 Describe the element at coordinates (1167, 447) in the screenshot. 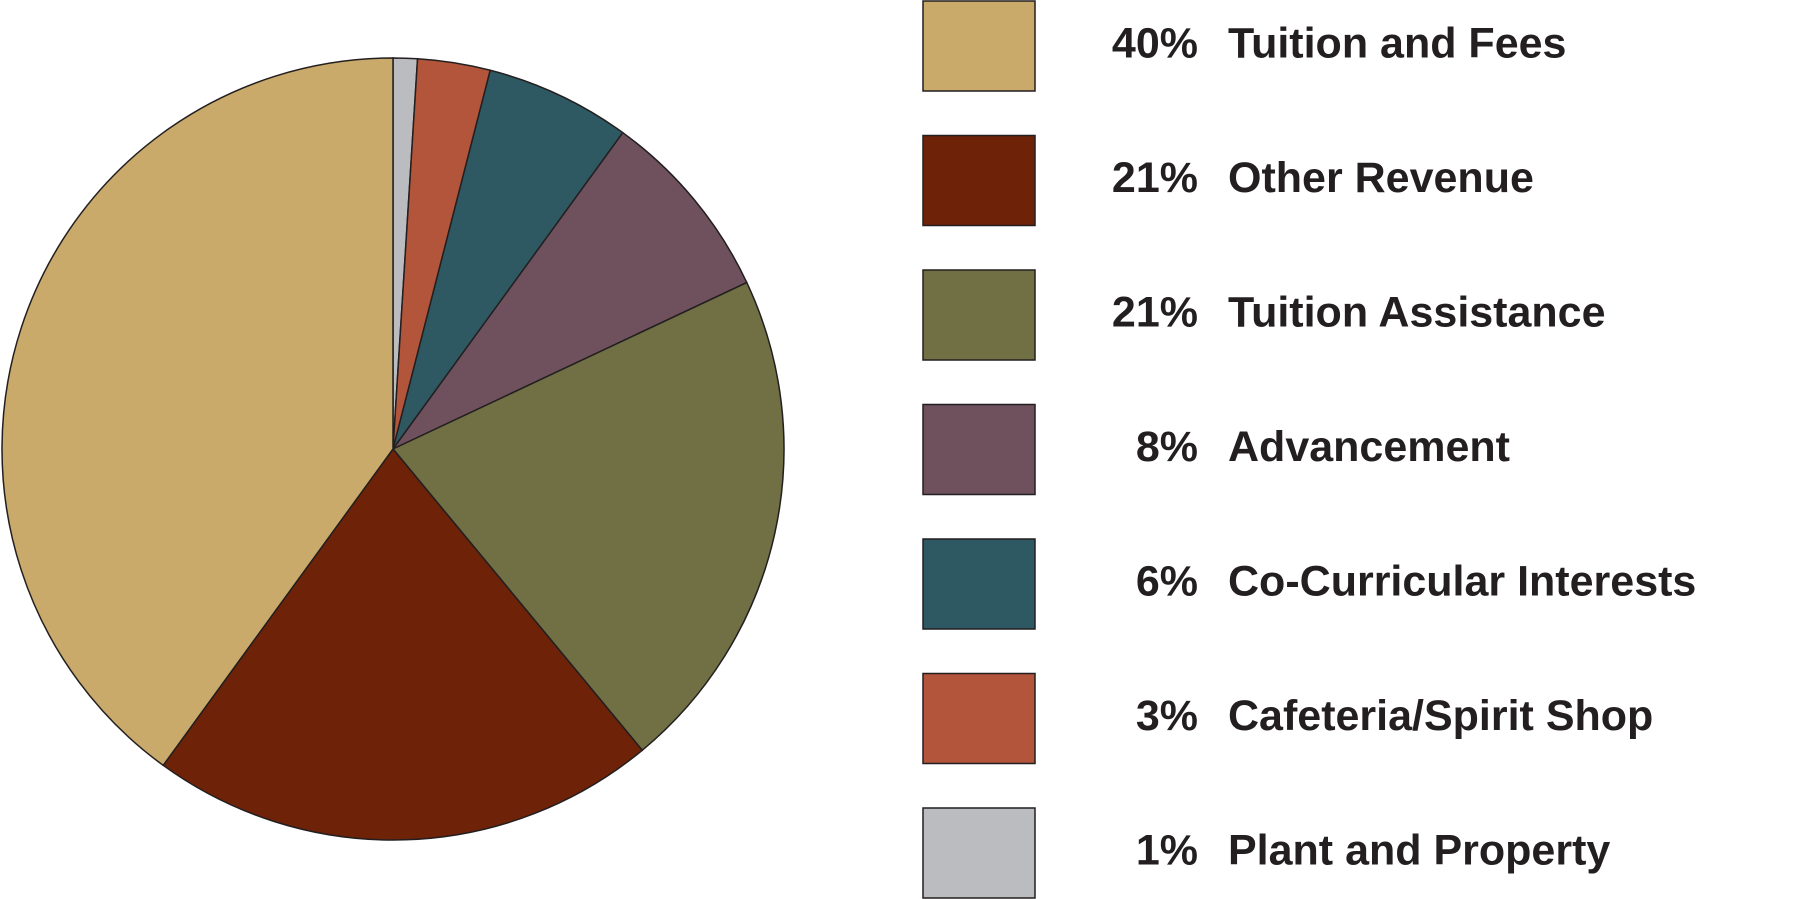

I see `legend-value: 8%` at that location.